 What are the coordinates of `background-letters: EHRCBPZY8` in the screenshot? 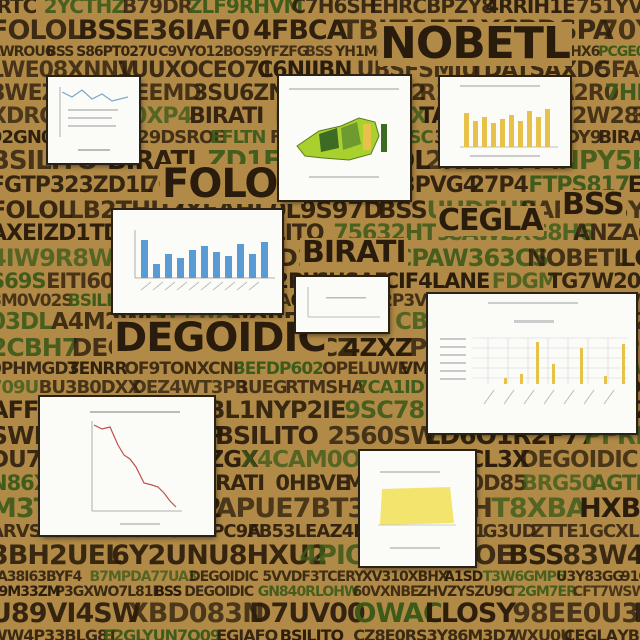 It's located at (432, 9).